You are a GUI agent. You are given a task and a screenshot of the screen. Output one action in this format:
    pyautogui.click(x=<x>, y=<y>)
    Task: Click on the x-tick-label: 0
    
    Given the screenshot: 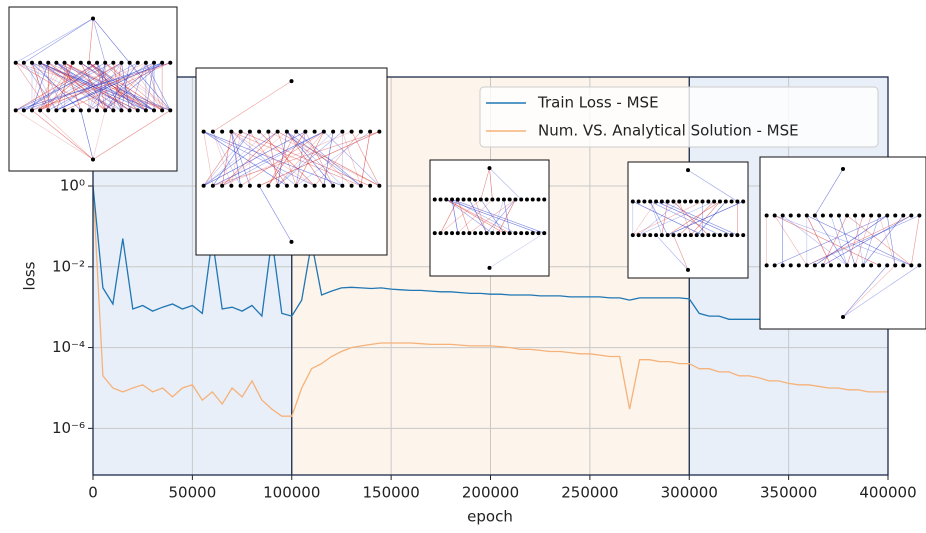 What is the action you would take?
    pyautogui.click(x=93, y=493)
    